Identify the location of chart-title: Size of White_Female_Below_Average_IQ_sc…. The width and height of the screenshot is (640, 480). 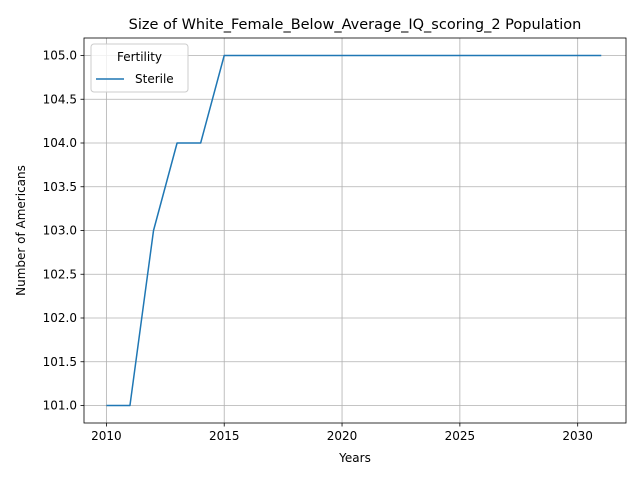
(355, 25).